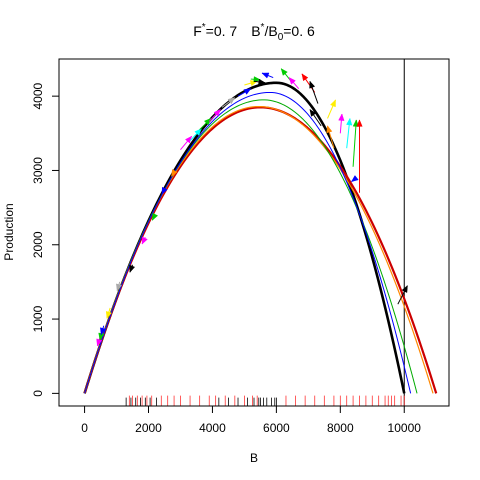 This screenshot has height=480, width=480. I want to click on y-tick-label: 3000, so click(38, 170).